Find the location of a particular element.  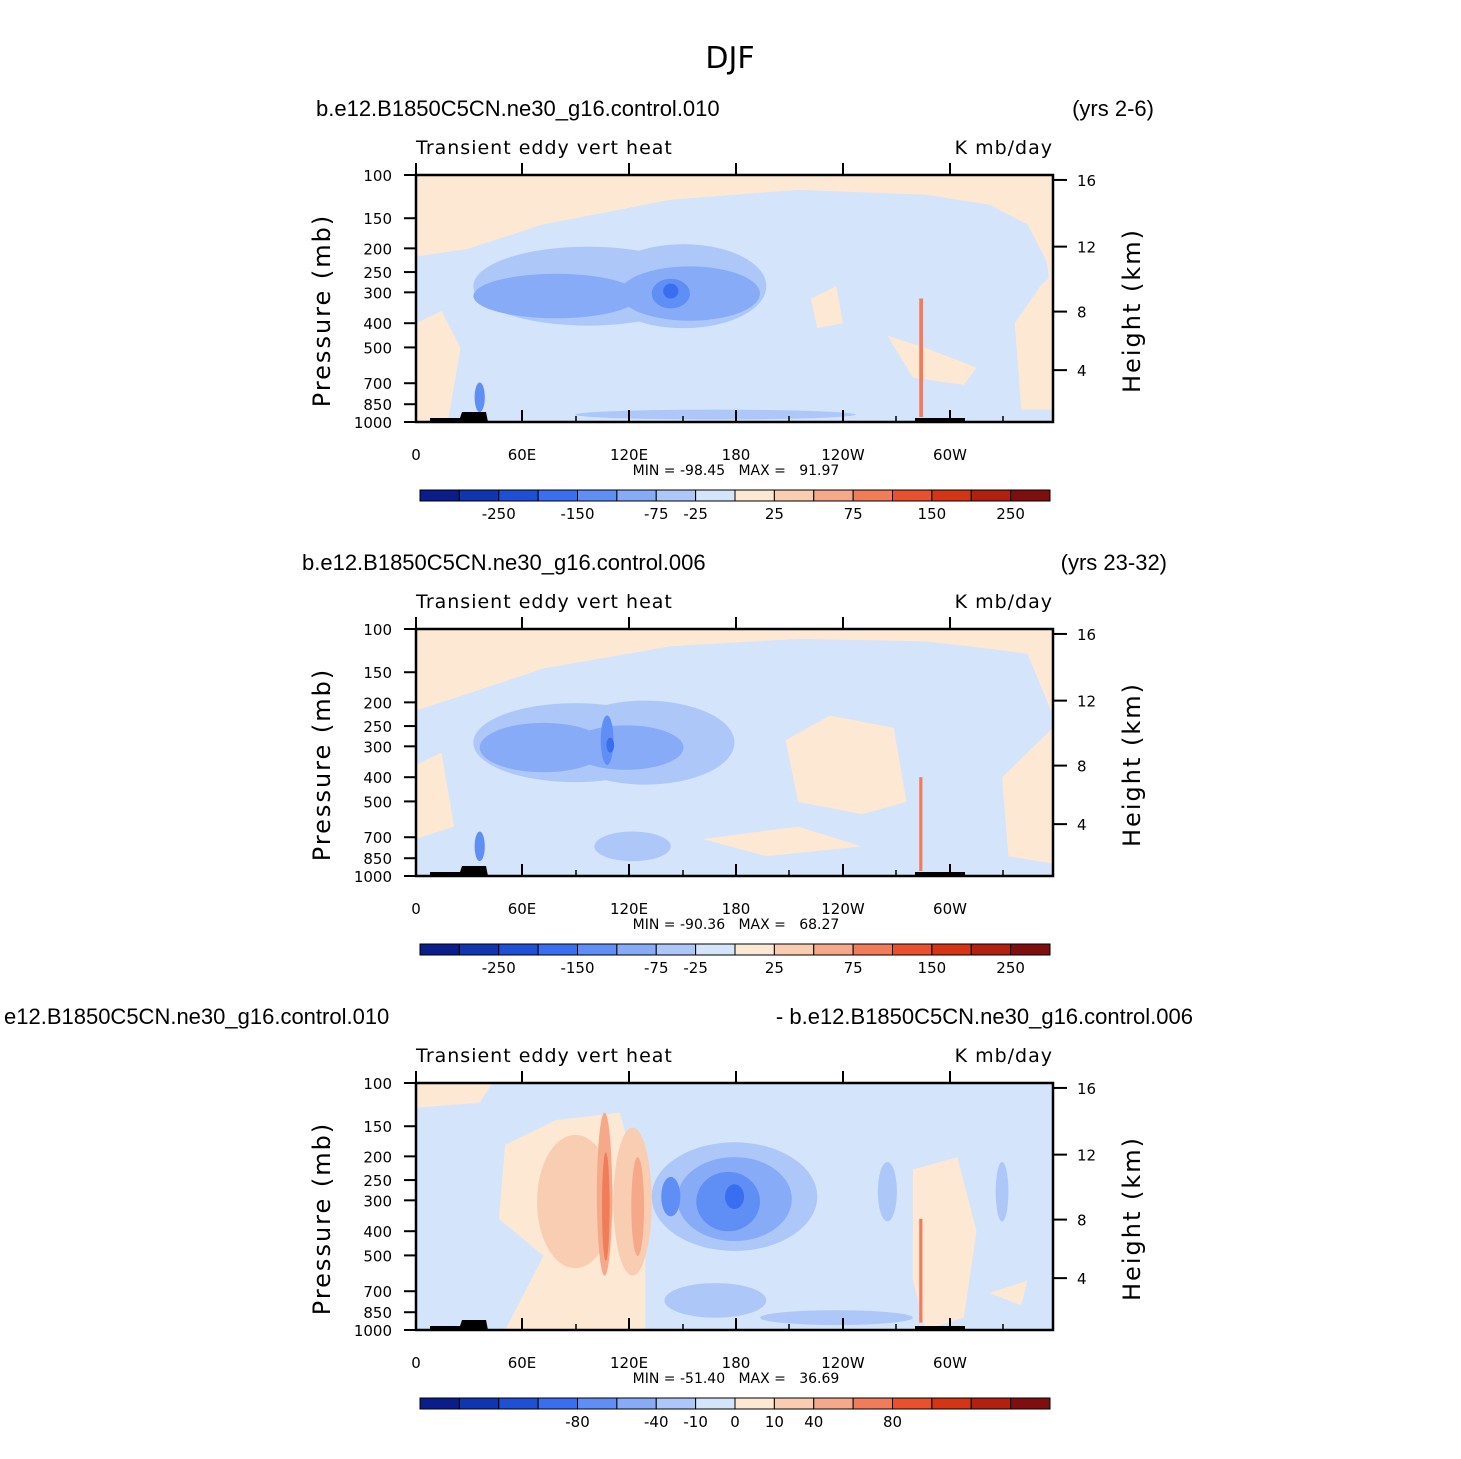

colorbar-label: 0 is located at coordinates (735, 1422).